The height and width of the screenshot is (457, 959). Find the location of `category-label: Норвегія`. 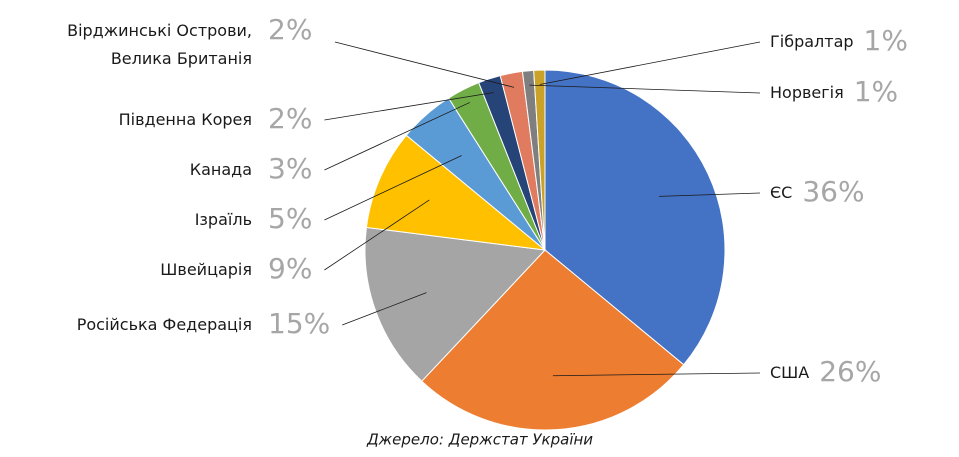

category-label: Норвегія is located at coordinates (807, 92).